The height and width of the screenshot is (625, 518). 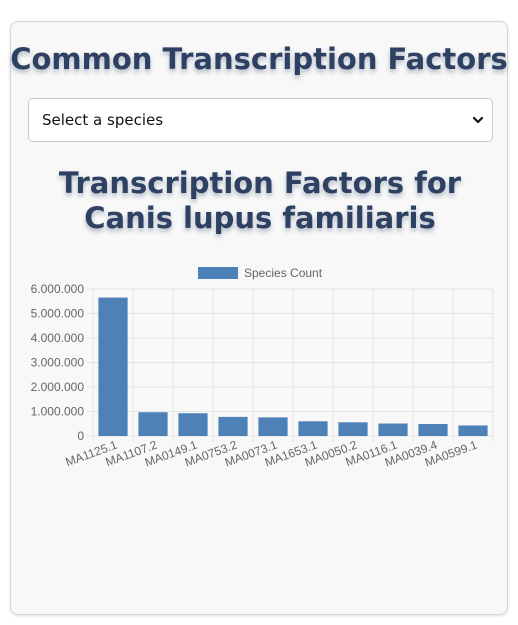 I want to click on chevron-down-icon, so click(x=478, y=120).